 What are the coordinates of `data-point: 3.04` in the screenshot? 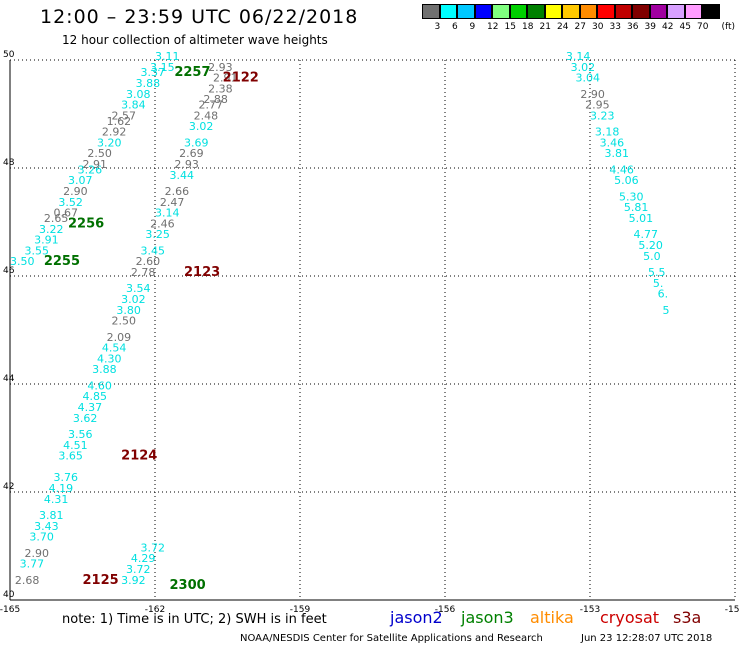 It's located at (588, 78).